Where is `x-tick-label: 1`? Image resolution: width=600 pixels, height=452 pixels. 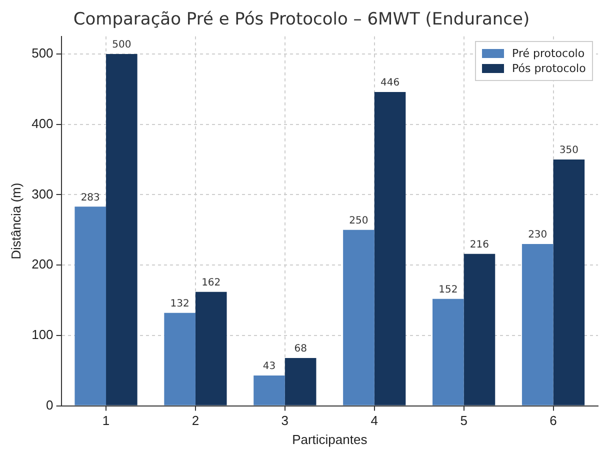
x-tick-label: 1 is located at coordinates (106, 420).